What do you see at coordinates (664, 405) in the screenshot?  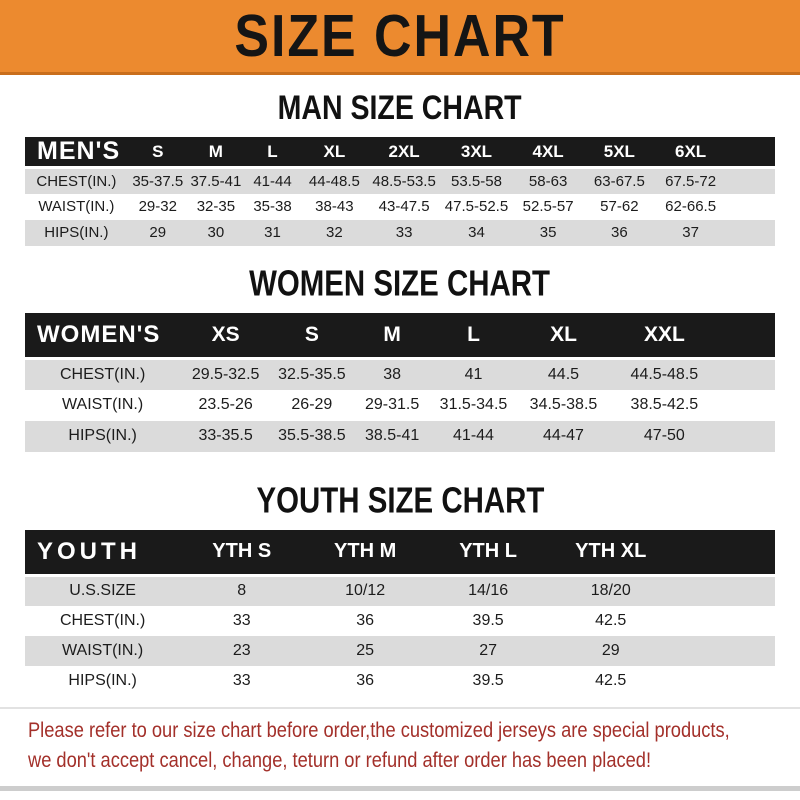 I see `size-value-cell: 38.5-42.5` at bounding box center [664, 405].